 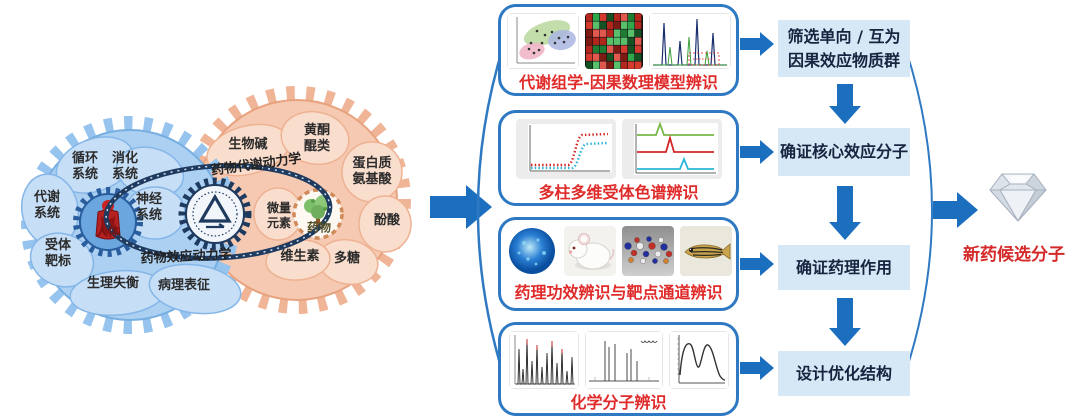 What do you see at coordinates (1018, 197) in the screenshot?
I see `diamond-icon` at bounding box center [1018, 197].